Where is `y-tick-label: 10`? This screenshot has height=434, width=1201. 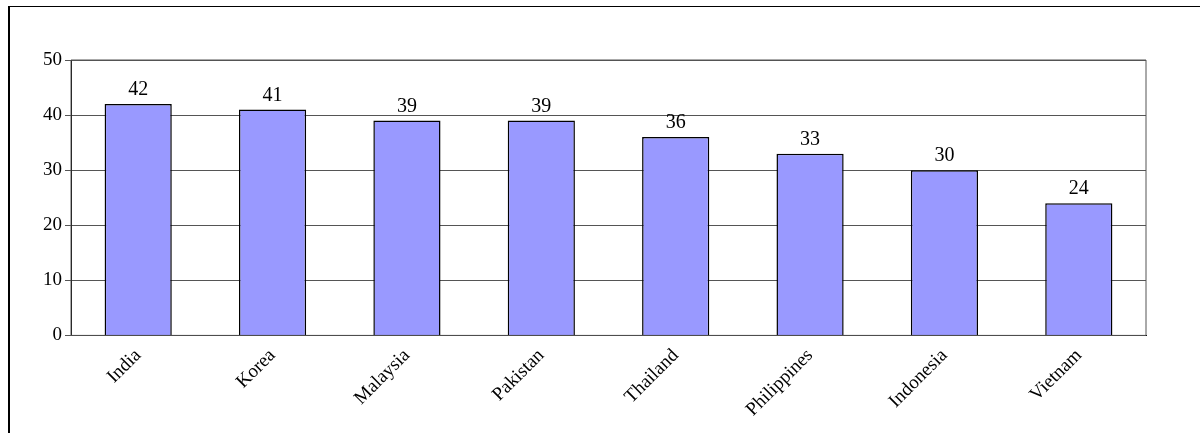
y-tick-label: 10 is located at coordinates (52, 279).